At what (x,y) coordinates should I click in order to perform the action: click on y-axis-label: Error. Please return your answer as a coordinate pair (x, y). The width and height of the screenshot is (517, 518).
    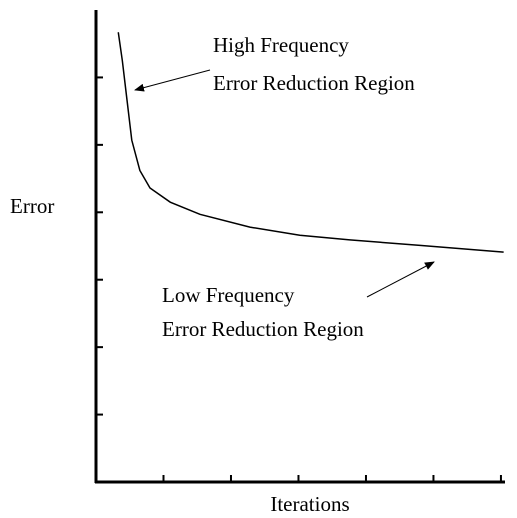
    Looking at the image, I should click on (32, 206).